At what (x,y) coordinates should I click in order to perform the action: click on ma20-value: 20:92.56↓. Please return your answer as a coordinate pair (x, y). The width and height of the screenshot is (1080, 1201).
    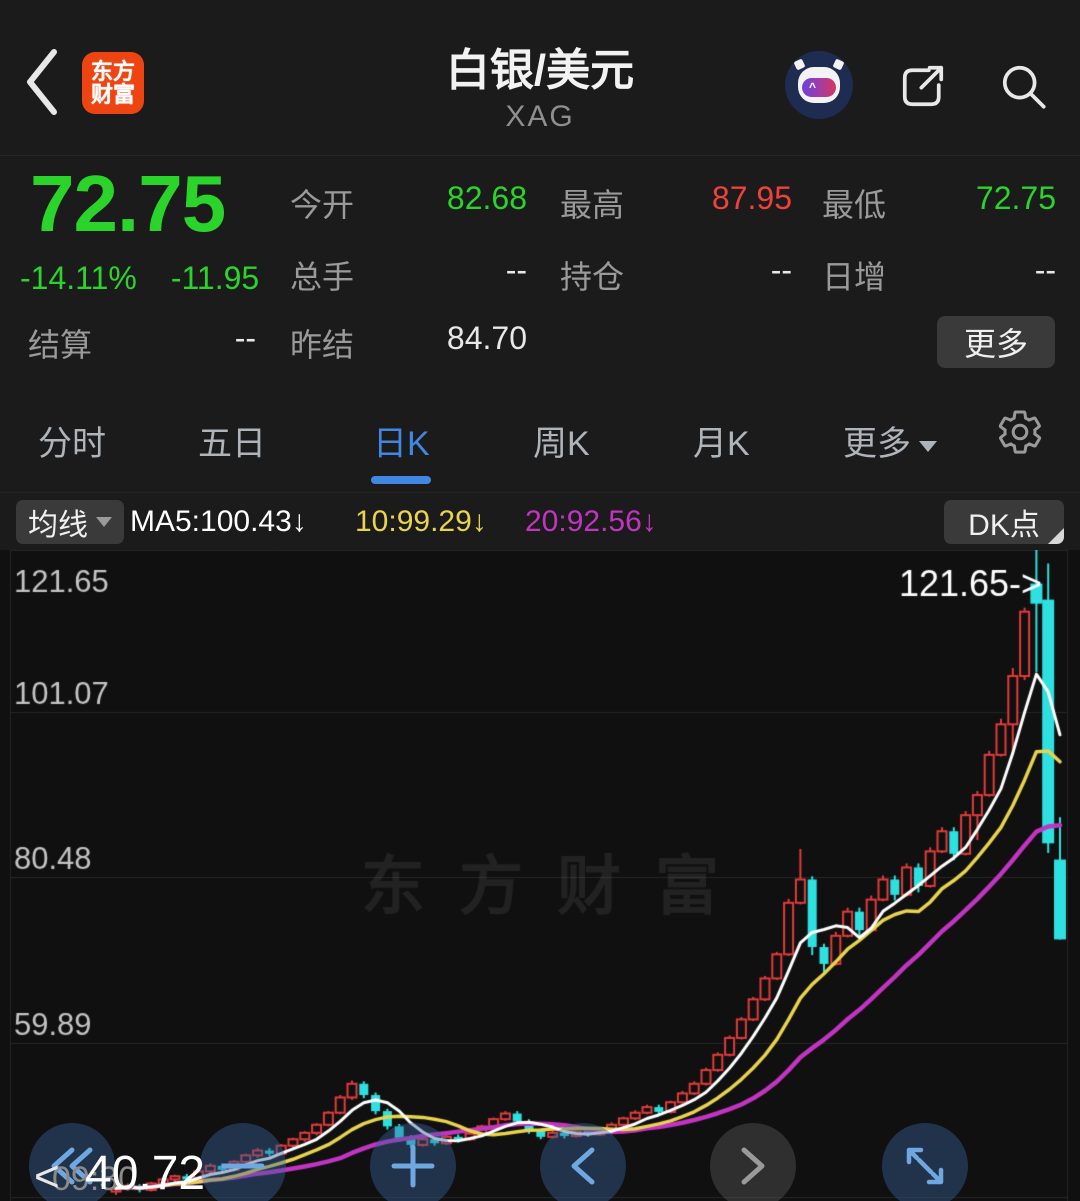
    Looking at the image, I should click on (591, 521).